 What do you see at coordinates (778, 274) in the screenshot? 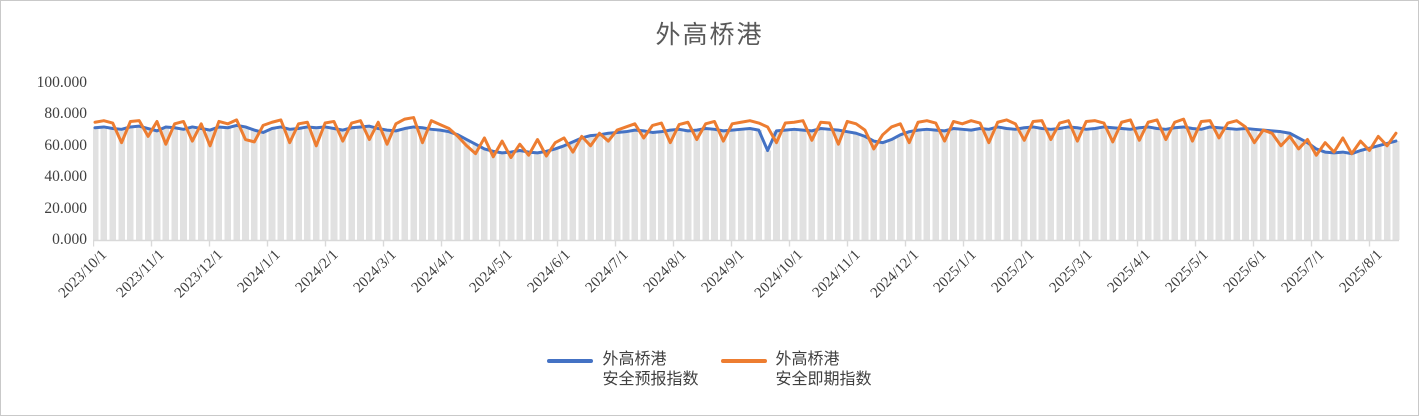
I see `x-tick-label: 2024/10/1` at bounding box center [778, 274].